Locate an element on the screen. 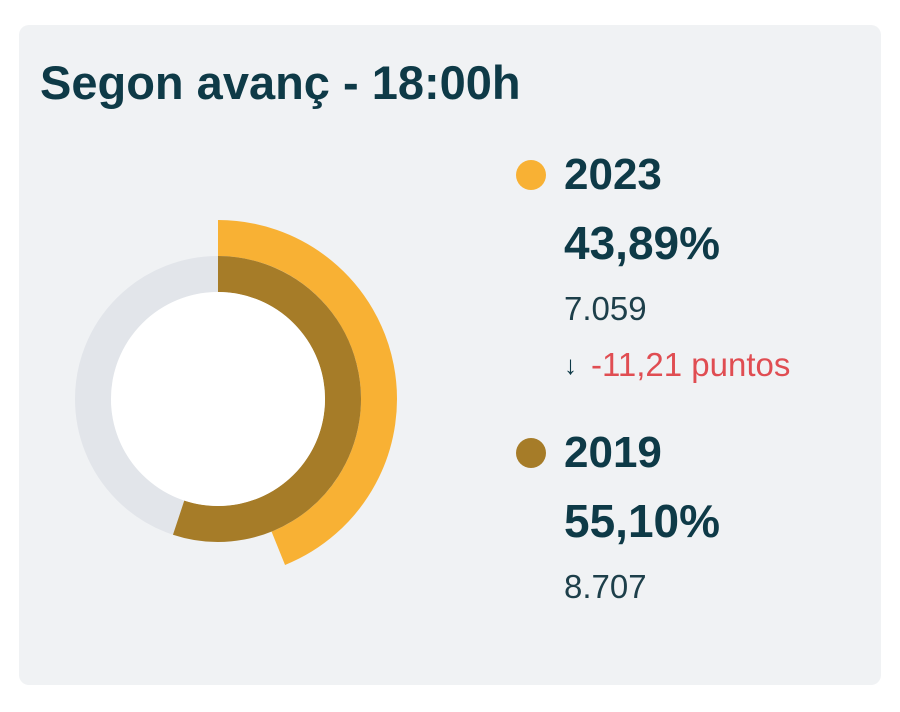 The height and width of the screenshot is (712, 900). voter-count-2019: 8.707 is located at coordinates (605, 586).